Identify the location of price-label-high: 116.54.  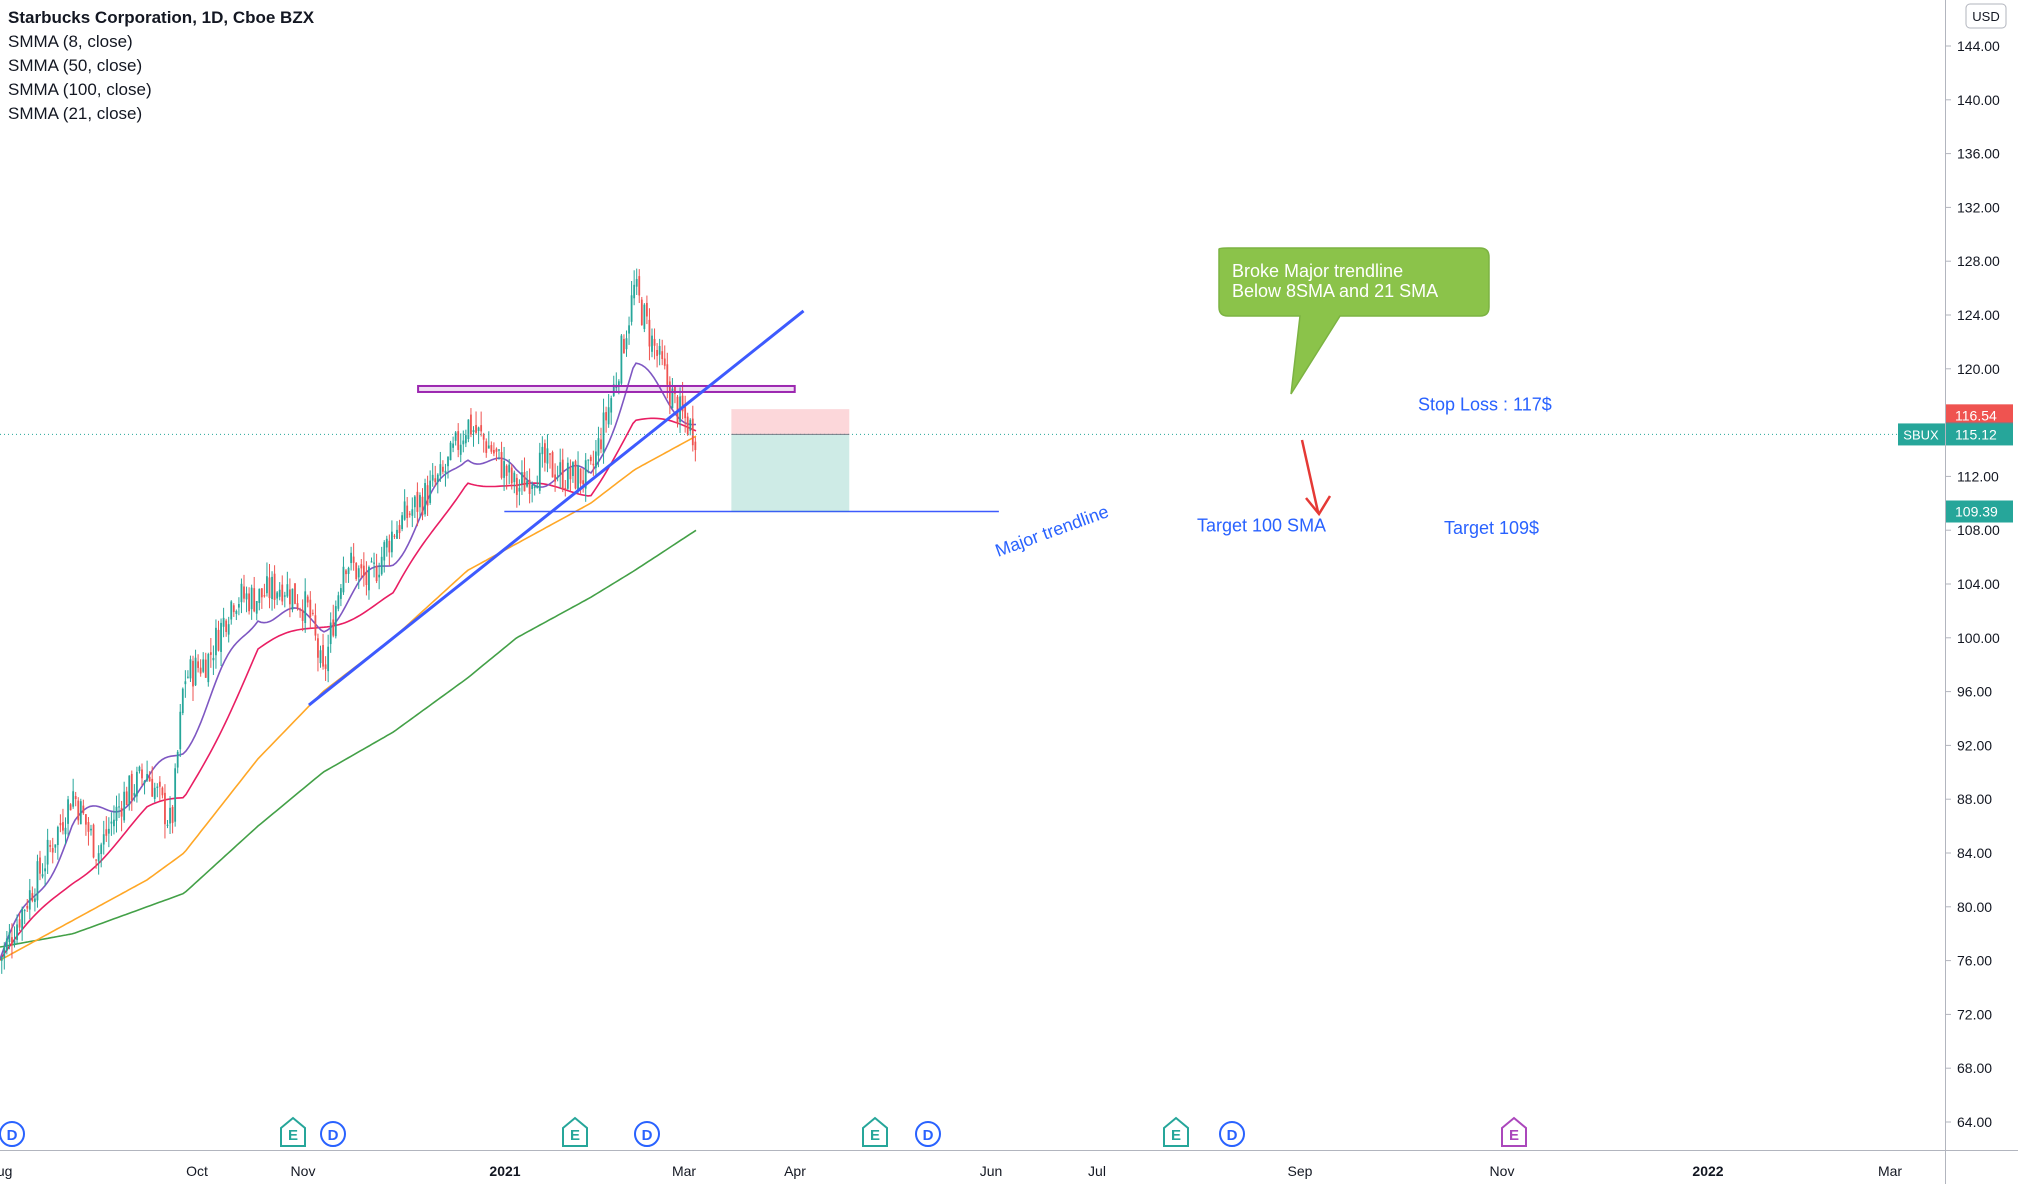
(1976, 415).